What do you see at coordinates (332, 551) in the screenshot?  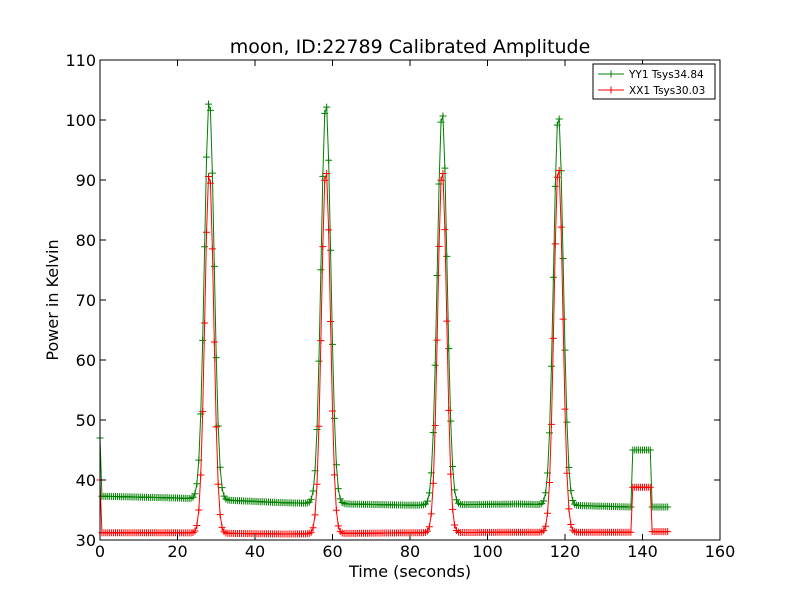 I see `x-tick-label: 60` at bounding box center [332, 551].